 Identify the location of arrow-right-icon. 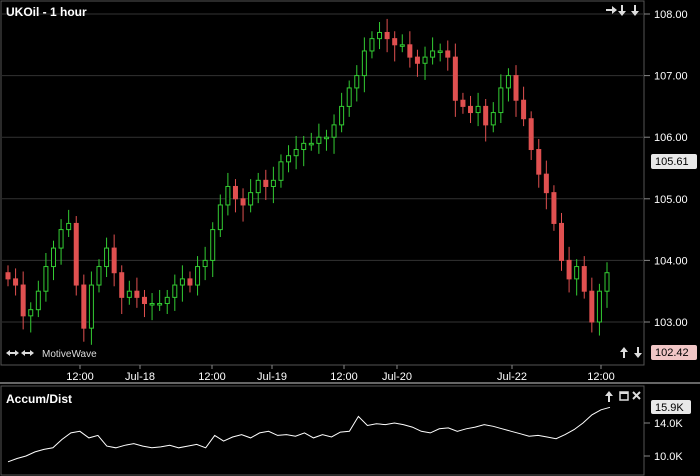
(611, 10).